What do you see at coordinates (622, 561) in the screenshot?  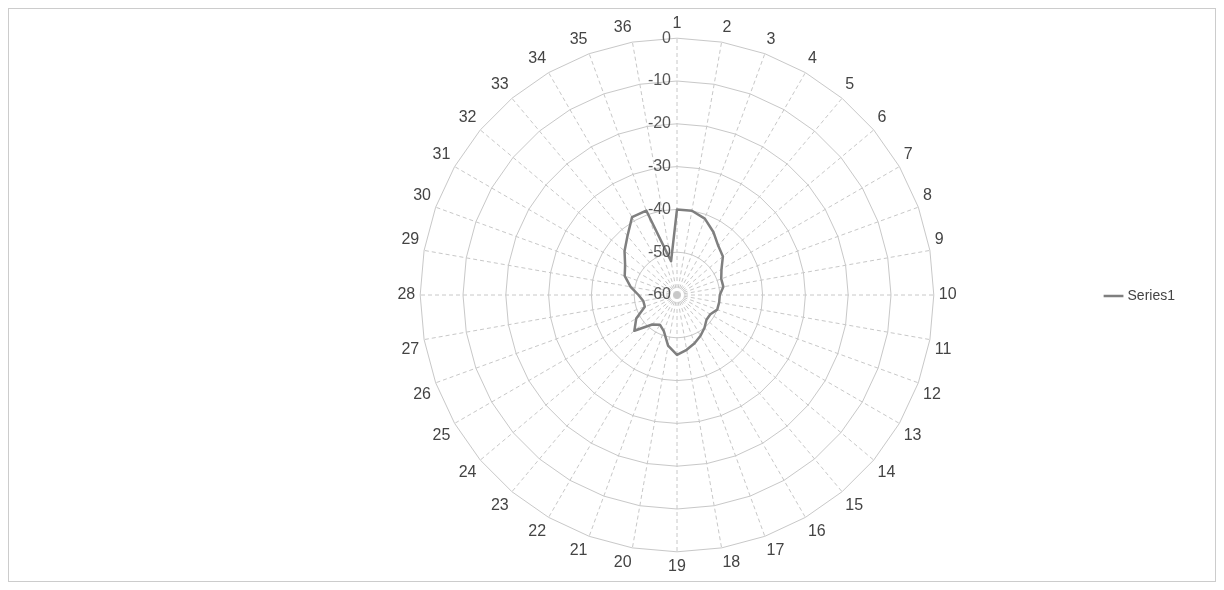 I see `spoke-label: 20` at bounding box center [622, 561].